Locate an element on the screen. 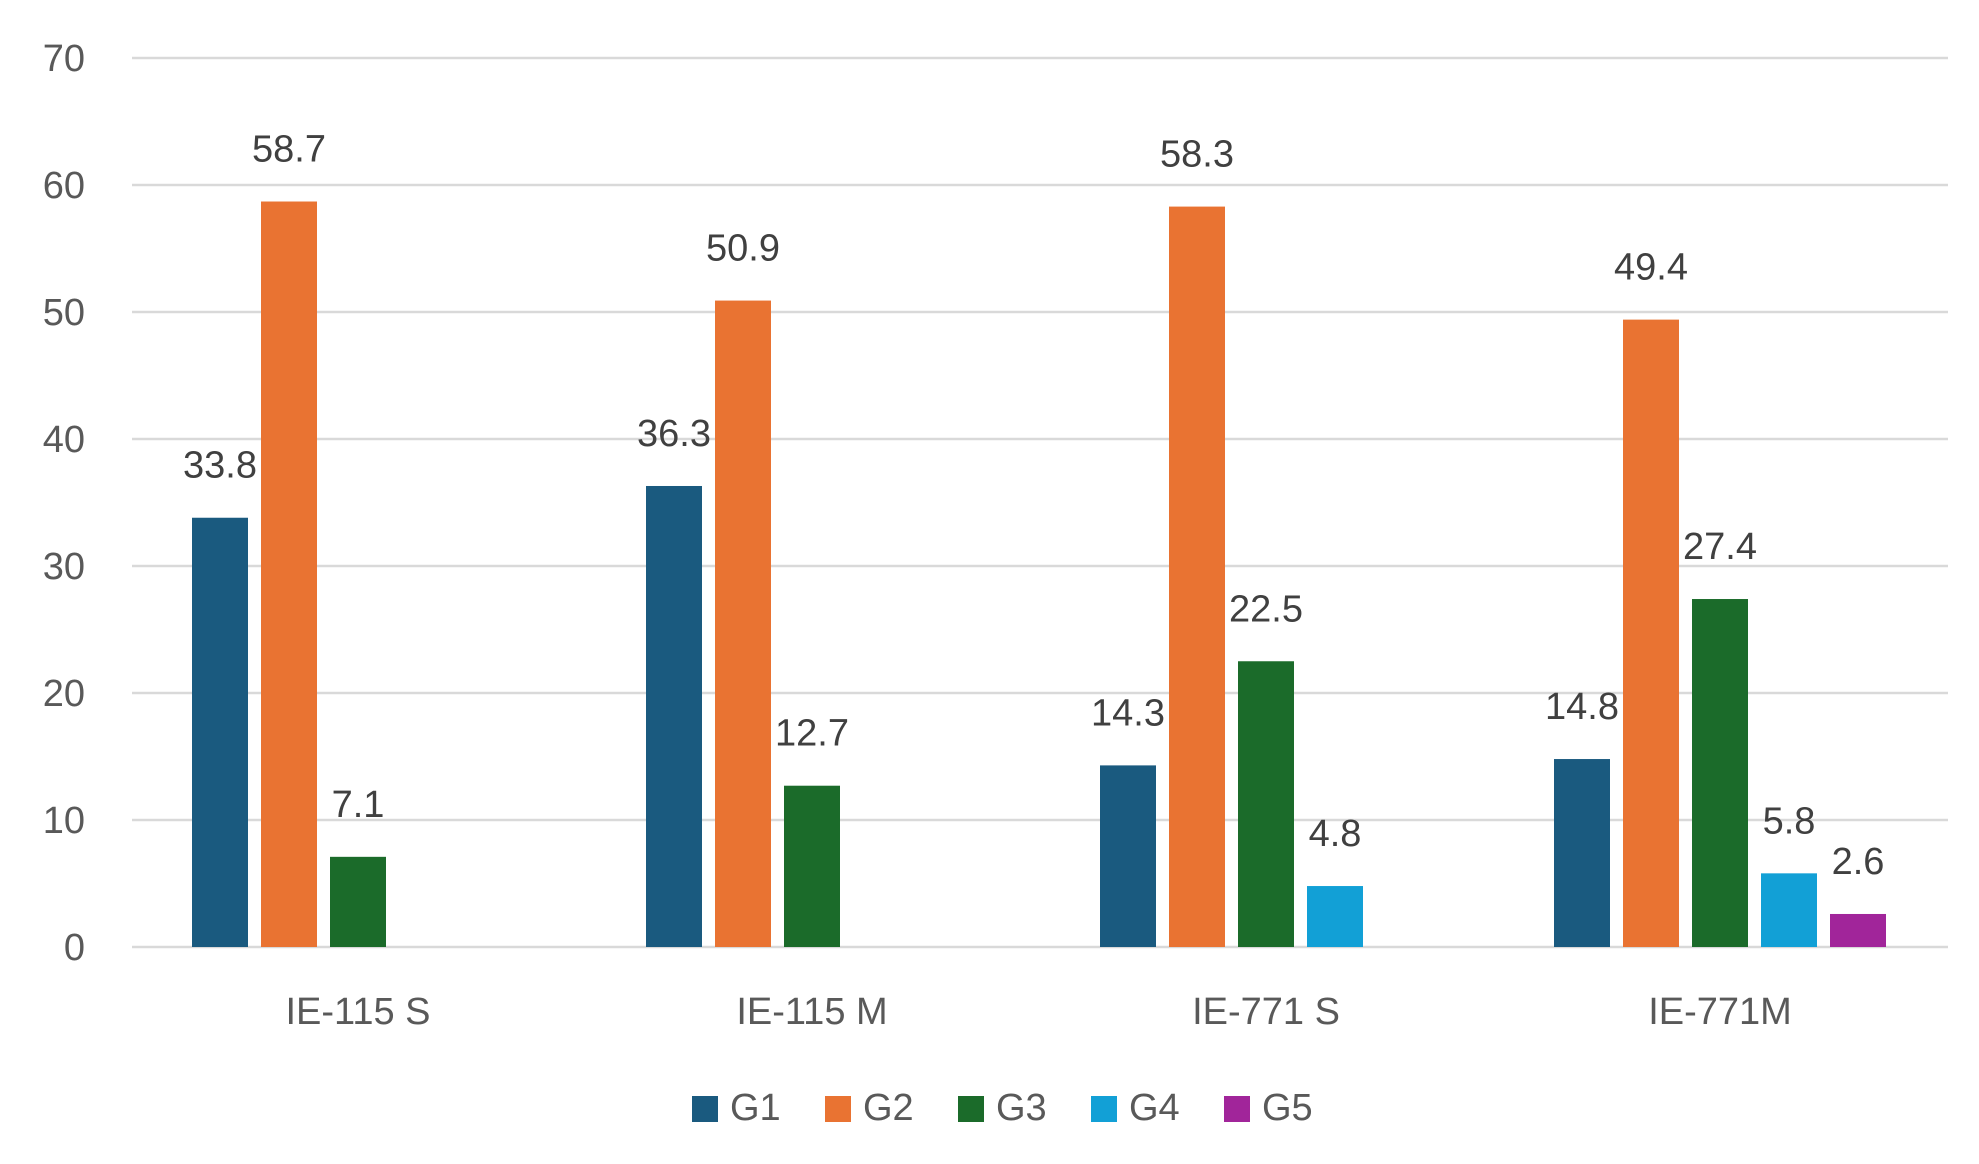  legend-label: G4 is located at coordinates (1154, 1108).